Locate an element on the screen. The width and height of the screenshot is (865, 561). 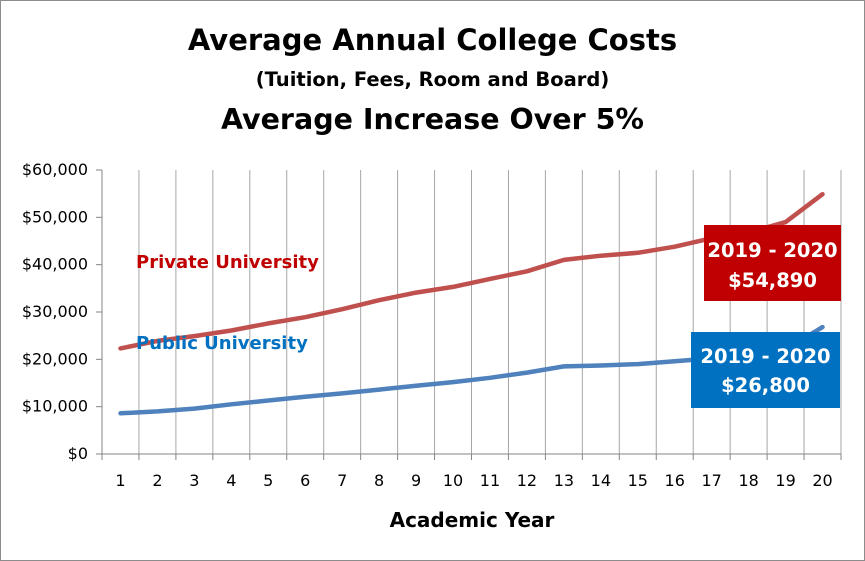
annotation-public-year: 2019 - 2020 is located at coordinates (765, 356).